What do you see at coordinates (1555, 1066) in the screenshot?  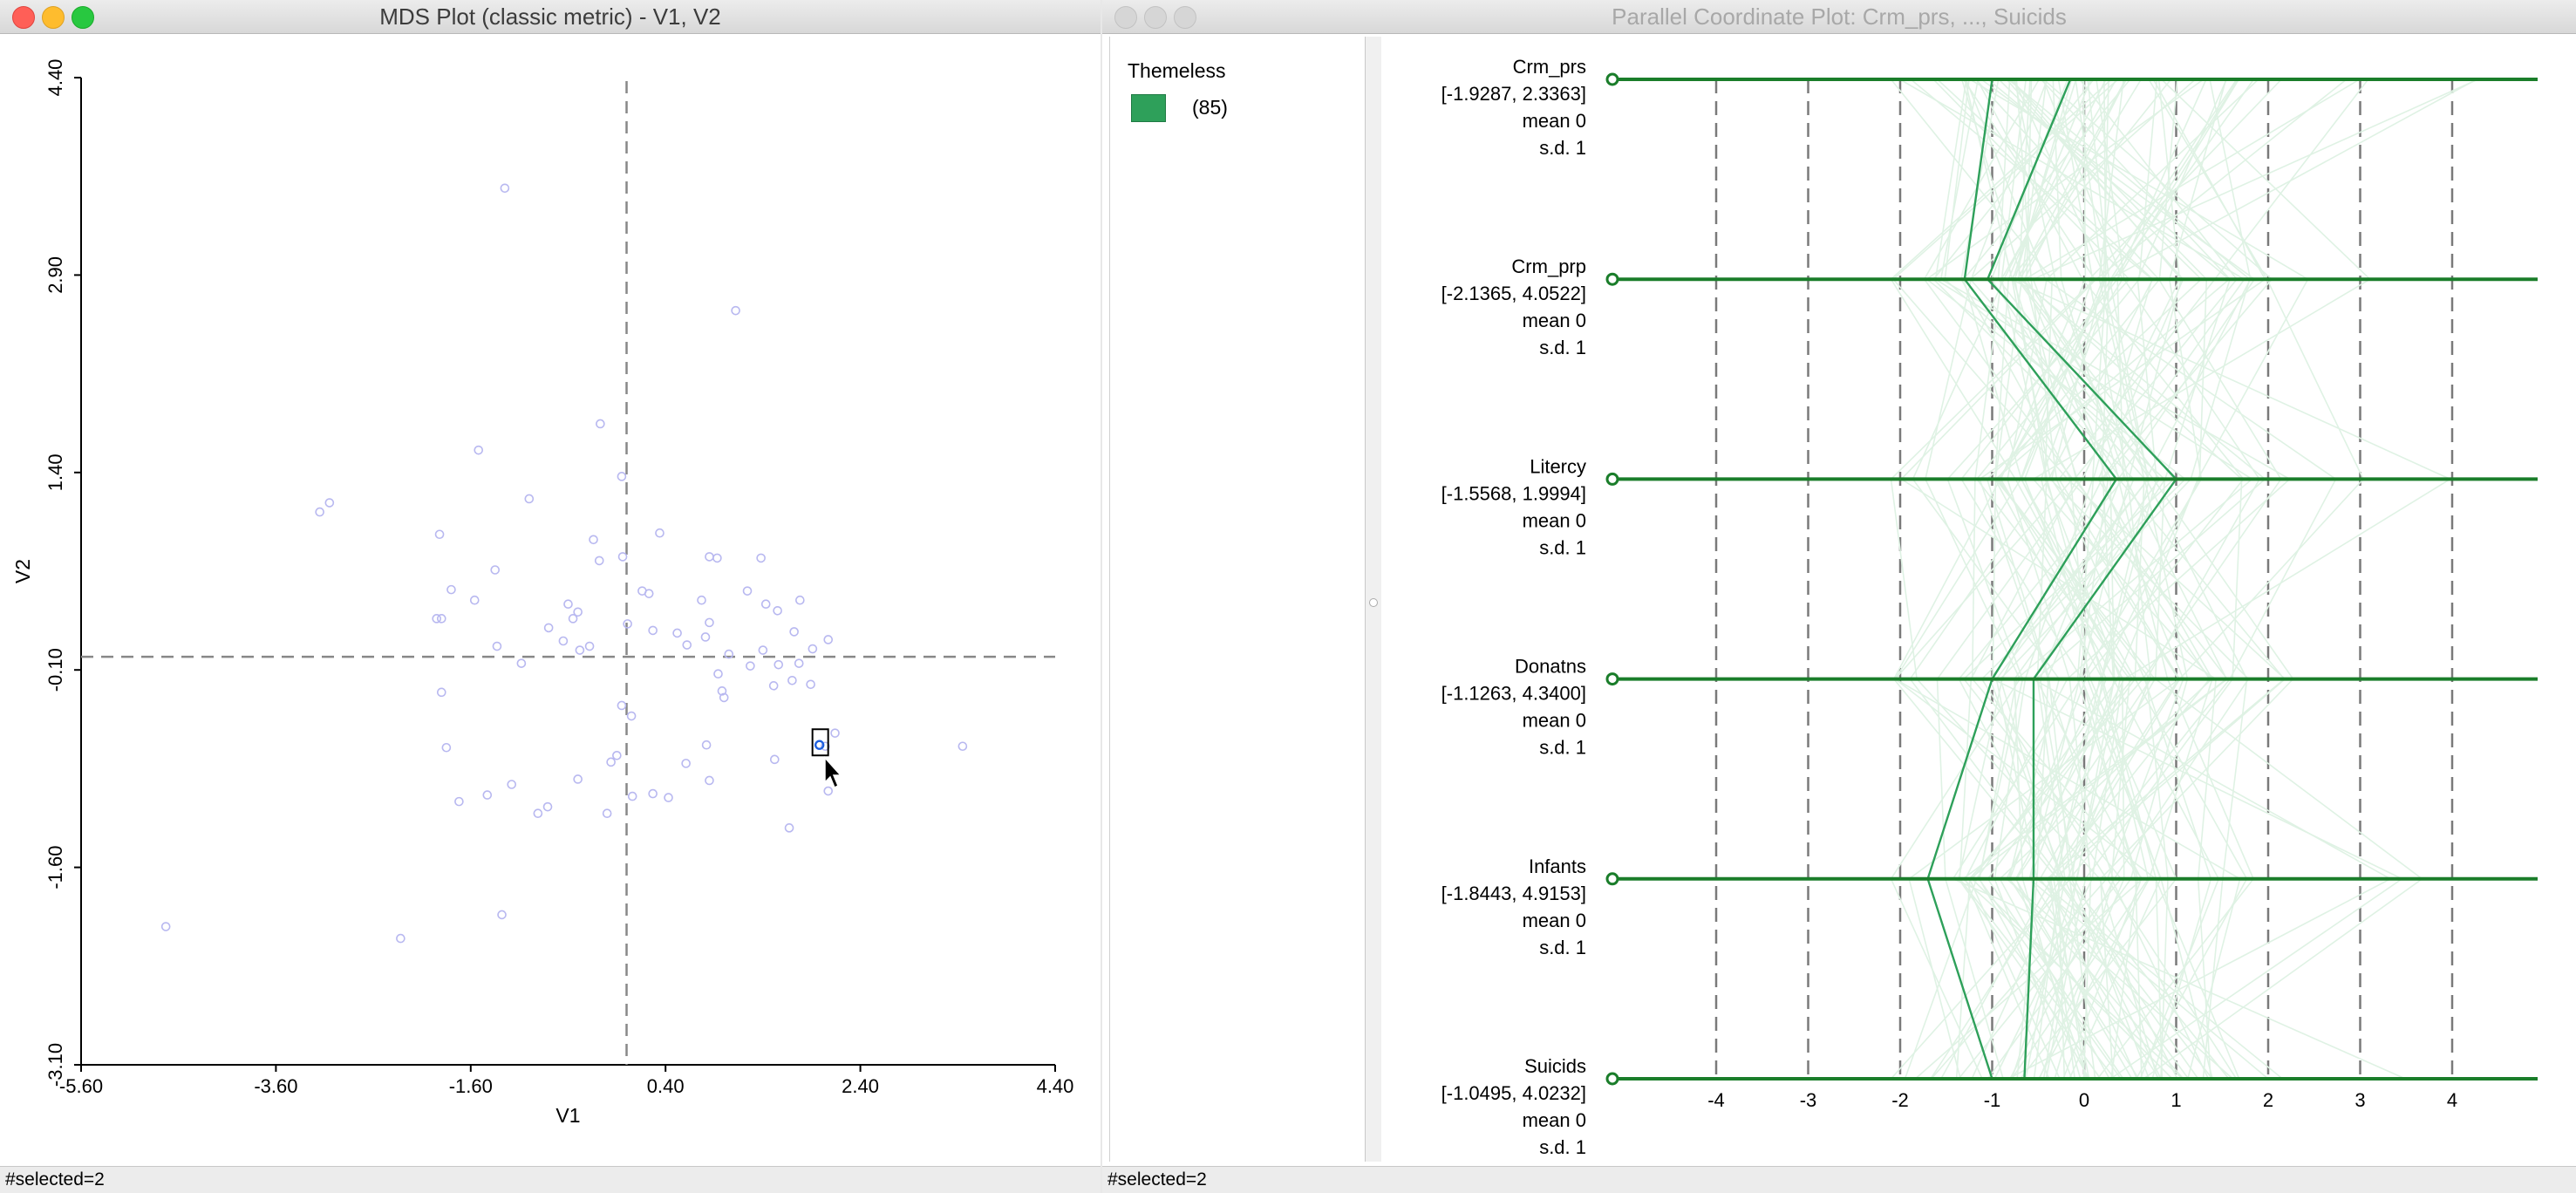 I see `variable-name: Suicids` at bounding box center [1555, 1066].